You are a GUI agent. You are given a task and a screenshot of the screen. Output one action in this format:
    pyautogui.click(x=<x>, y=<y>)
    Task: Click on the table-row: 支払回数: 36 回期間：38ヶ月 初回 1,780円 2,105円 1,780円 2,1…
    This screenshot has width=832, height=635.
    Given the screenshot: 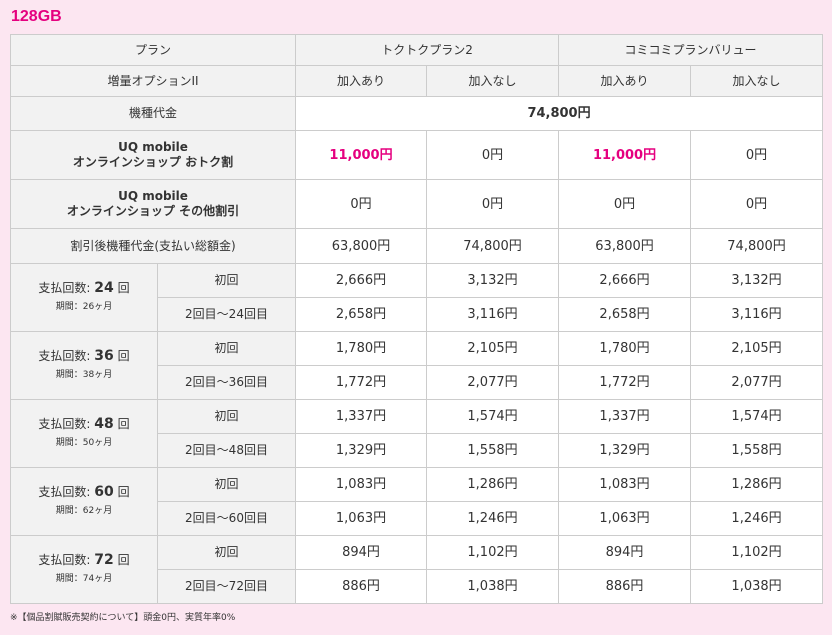 What is the action you would take?
    pyautogui.click(x=417, y=349)
    